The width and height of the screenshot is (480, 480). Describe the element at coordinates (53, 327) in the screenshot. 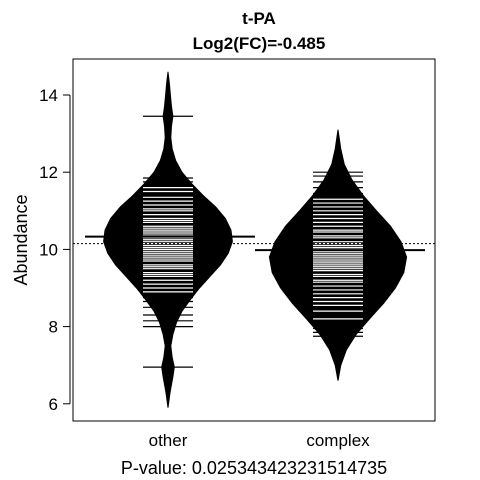

I see `y-tick-label: 8` at that location.